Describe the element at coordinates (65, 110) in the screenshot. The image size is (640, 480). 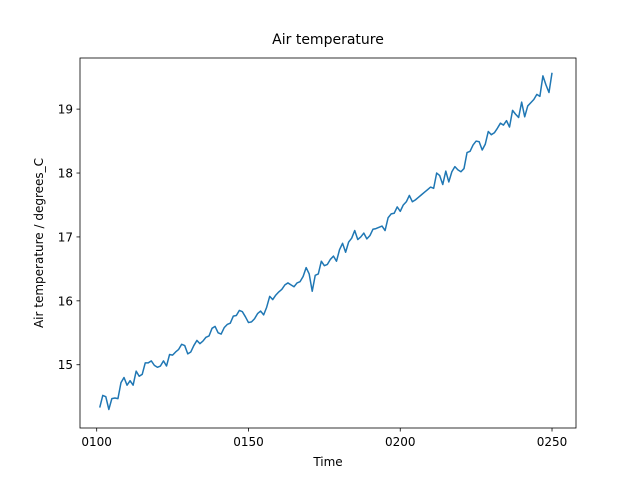
I see `y-tick-label: 19` at that location.